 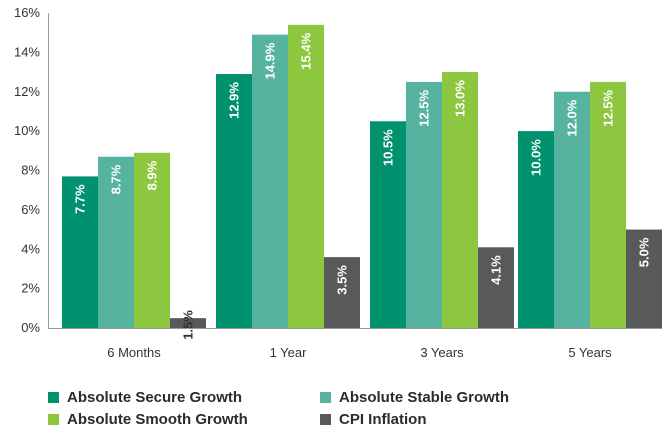 I want to click on y-tick-label: 12%, so click(x=27, y=91).